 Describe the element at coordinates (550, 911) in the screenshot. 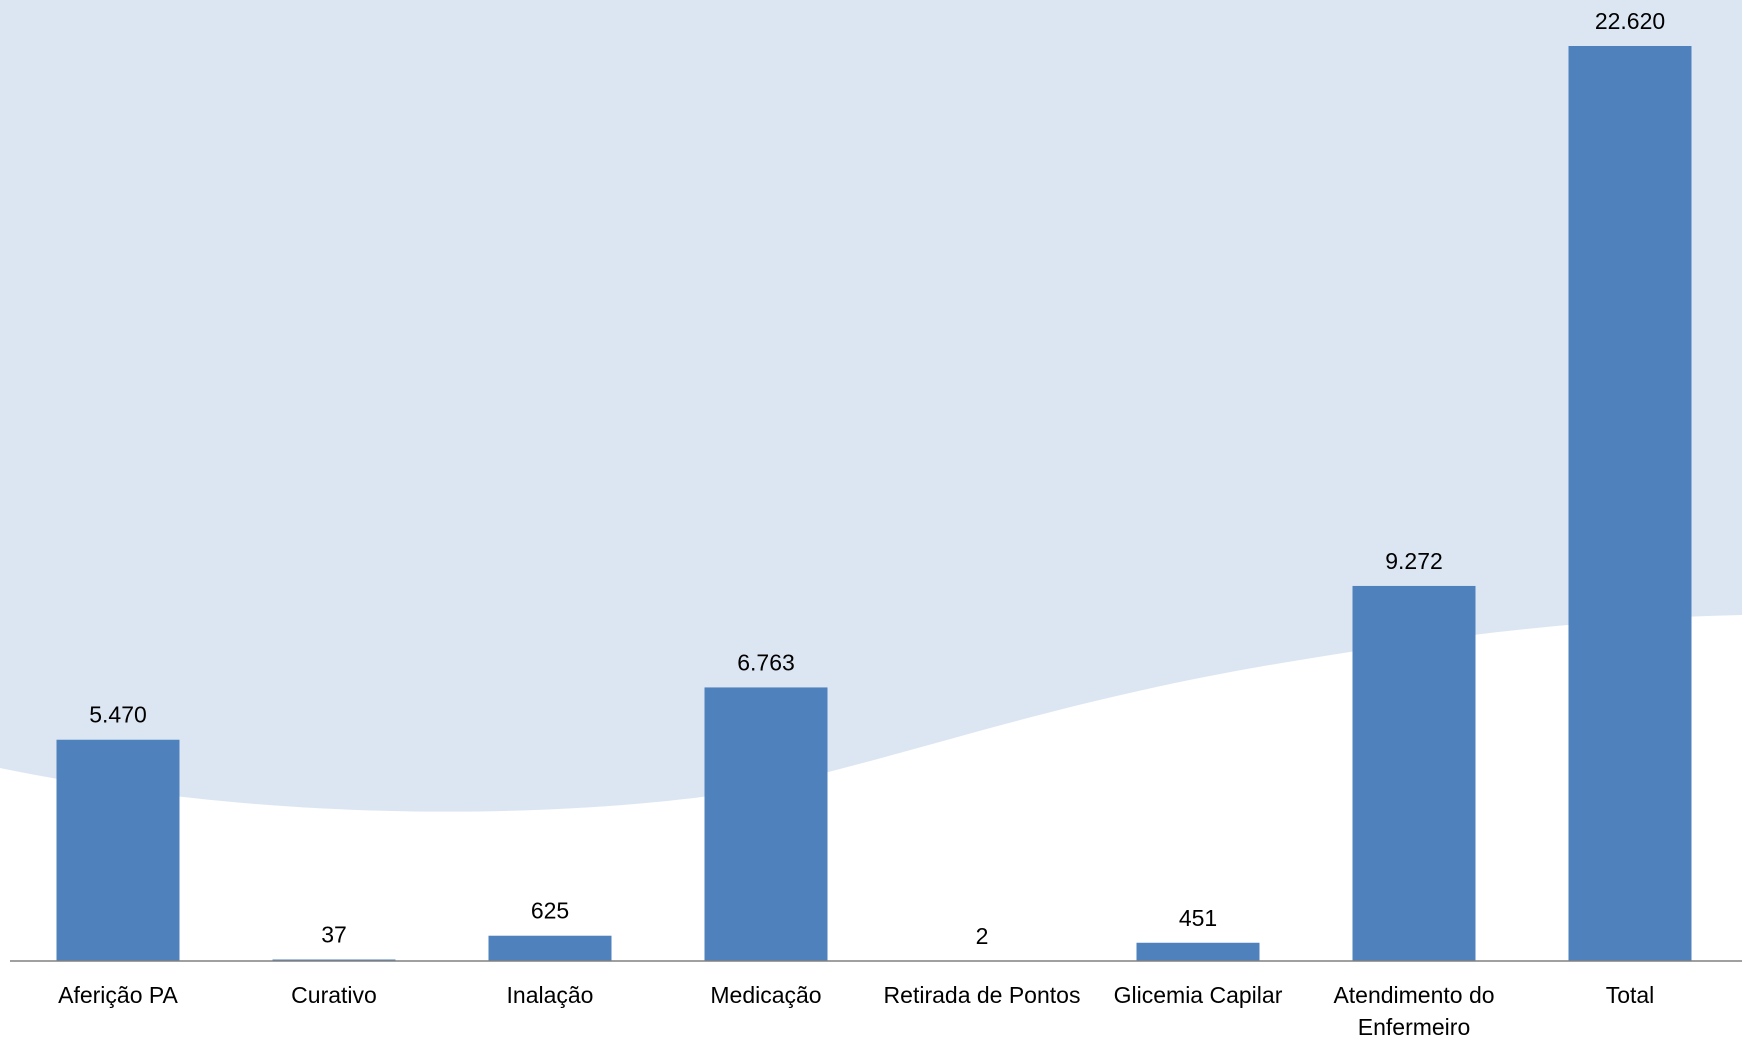

I see `value-label-2: 625` at that location.